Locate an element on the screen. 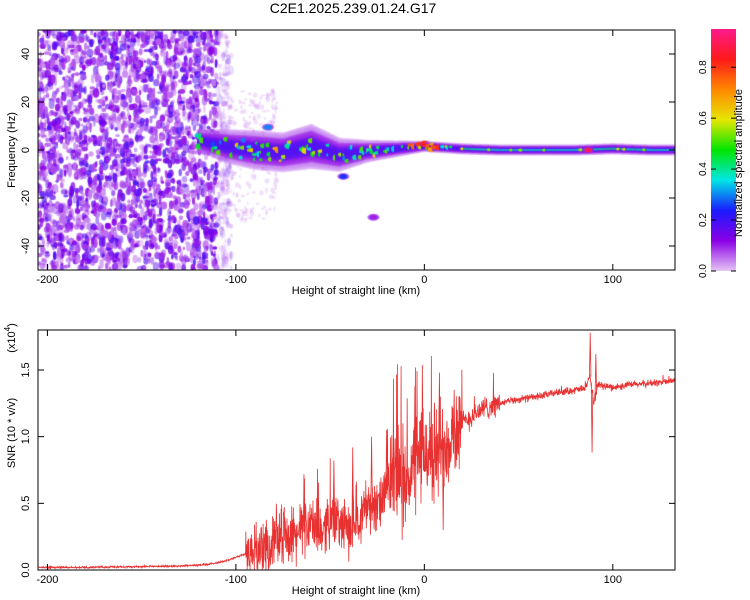 This screenshot has width=750, height=600. colorbar-gradient is located at coordinates (723, 150).